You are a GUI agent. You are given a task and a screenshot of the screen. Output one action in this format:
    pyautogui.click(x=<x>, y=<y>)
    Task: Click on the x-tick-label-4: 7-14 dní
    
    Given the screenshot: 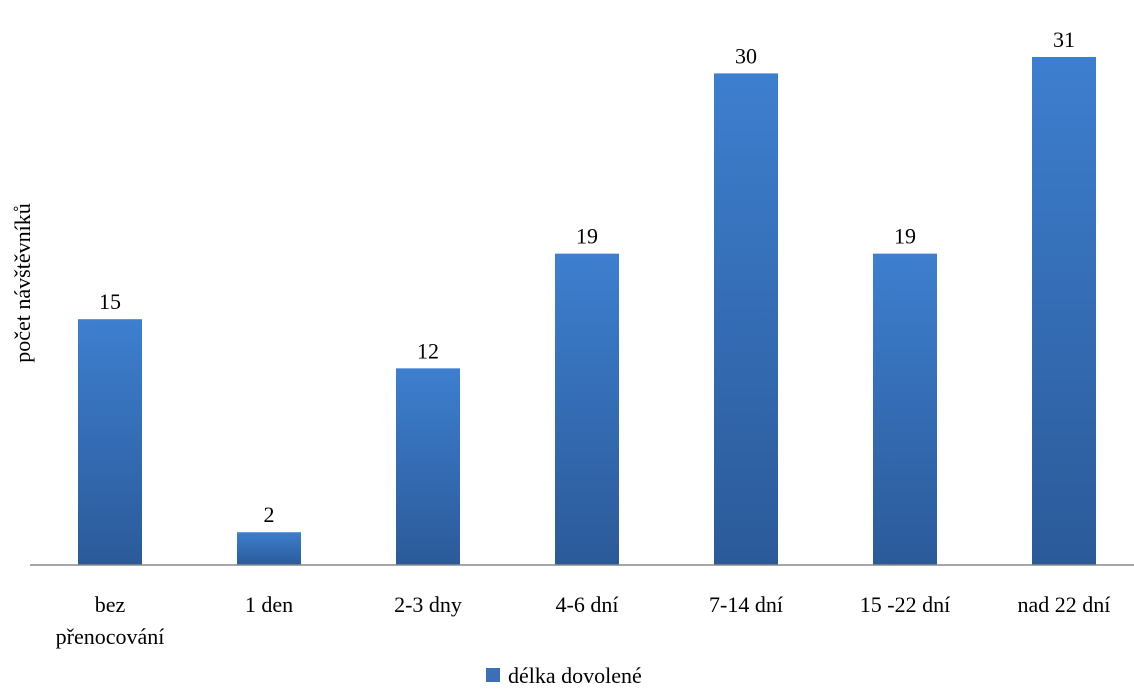 What is the action you would take?
    pyautogui.click(x=746, y=604)
    